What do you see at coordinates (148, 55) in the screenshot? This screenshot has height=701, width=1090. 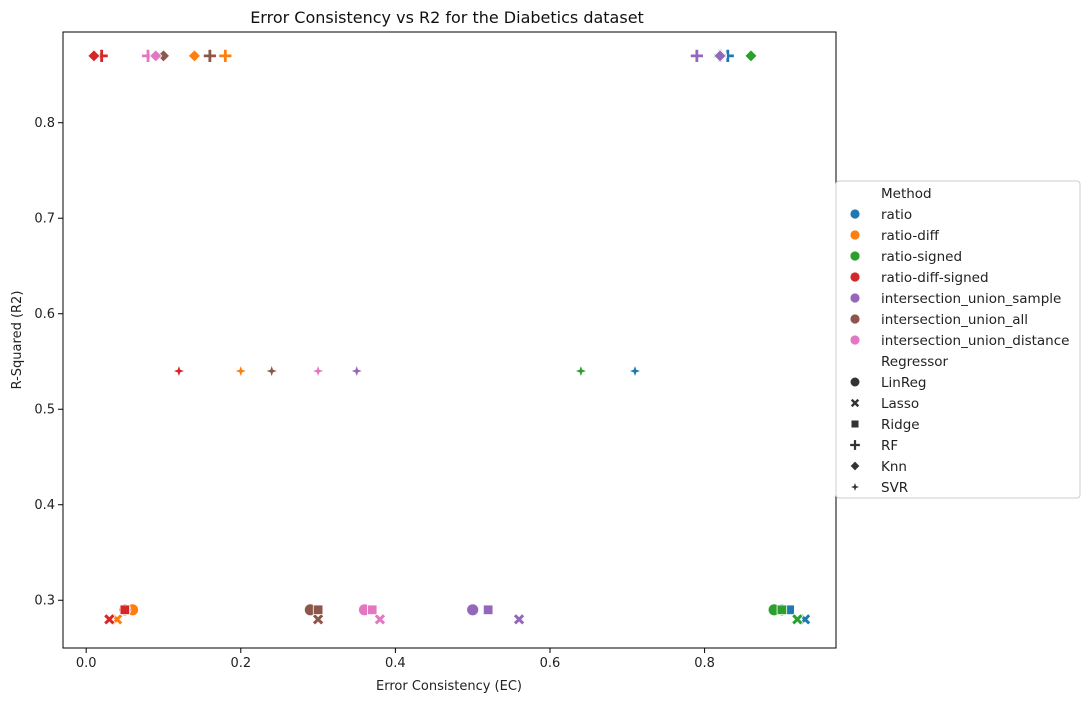 I see `data-point-intersection_union_distance-rf` at bounding box center [148, 55].